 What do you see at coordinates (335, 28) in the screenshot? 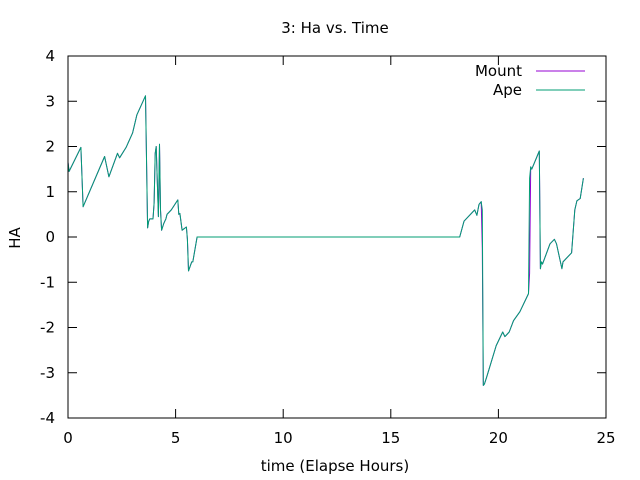
I see `chart-title: 3: Ha vs. Time` at bounding box center [335, 28].